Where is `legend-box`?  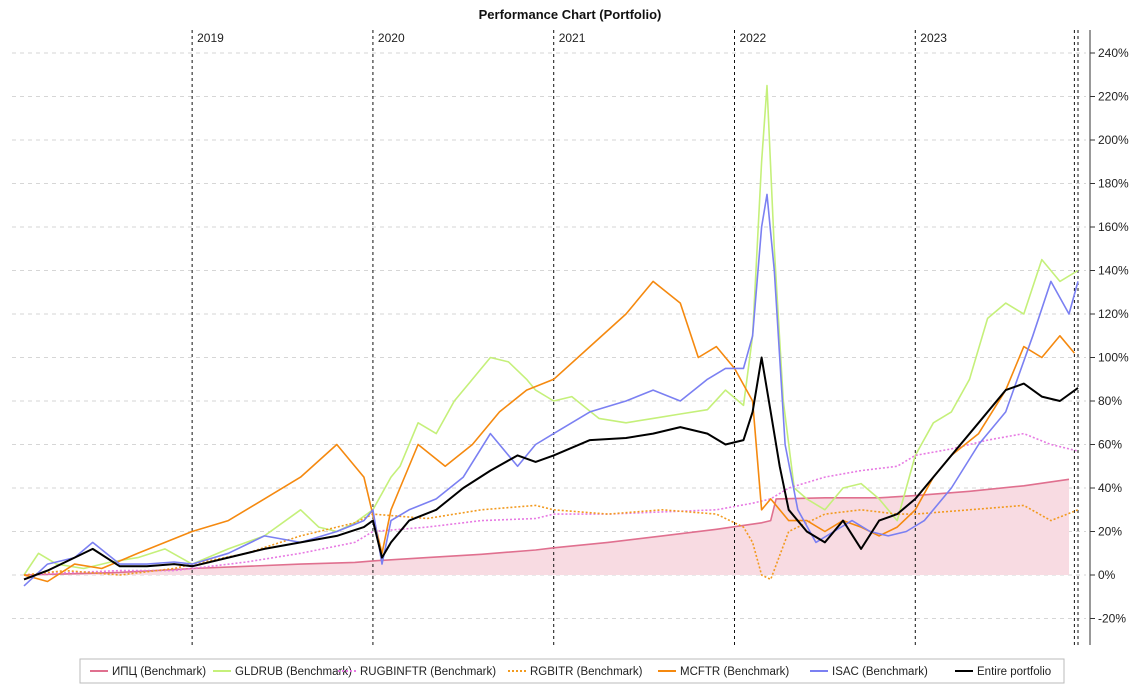
legend-box is located at coordinates (572, 671).